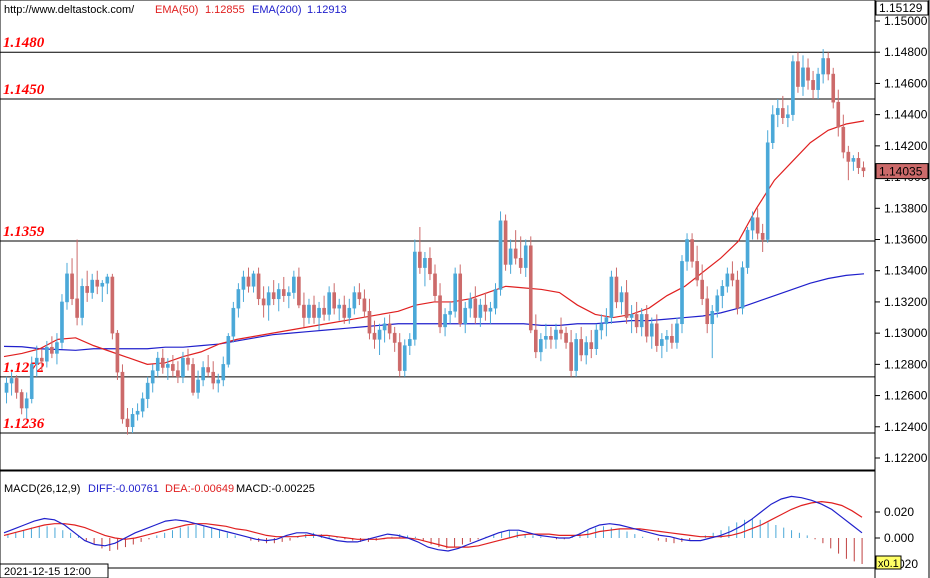  Describe the element at coordinates (906, 364) in the screenshot. I see `price-tick-label: 1.12800` at that location.